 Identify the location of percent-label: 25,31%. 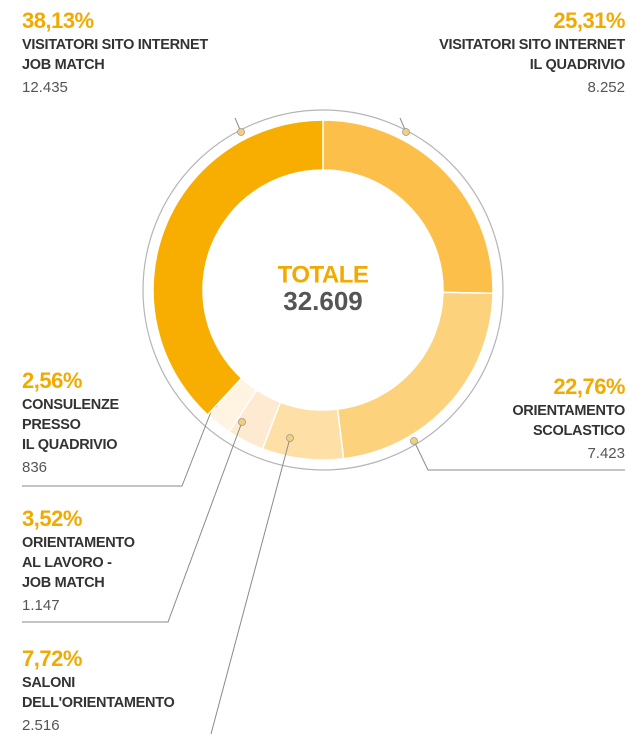
(589, 20).